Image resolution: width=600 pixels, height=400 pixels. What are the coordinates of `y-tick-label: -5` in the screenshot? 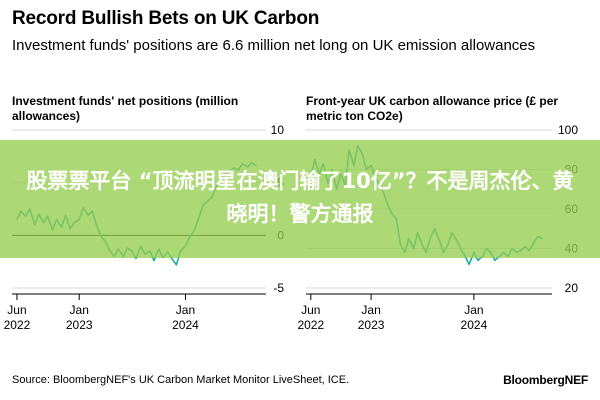 It's located at (278, 288).